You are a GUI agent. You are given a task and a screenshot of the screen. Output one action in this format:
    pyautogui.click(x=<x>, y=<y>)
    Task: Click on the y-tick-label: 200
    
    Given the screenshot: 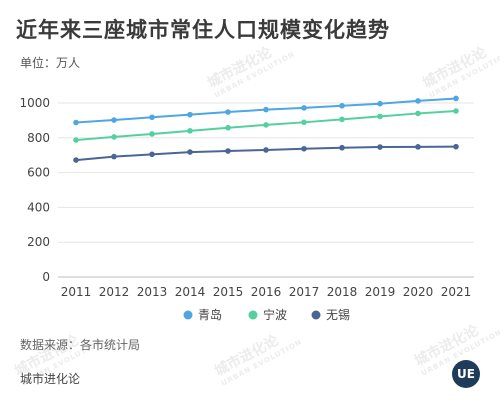 What is the action you would take?
    pyautogui.click(x=38, y=242)
    